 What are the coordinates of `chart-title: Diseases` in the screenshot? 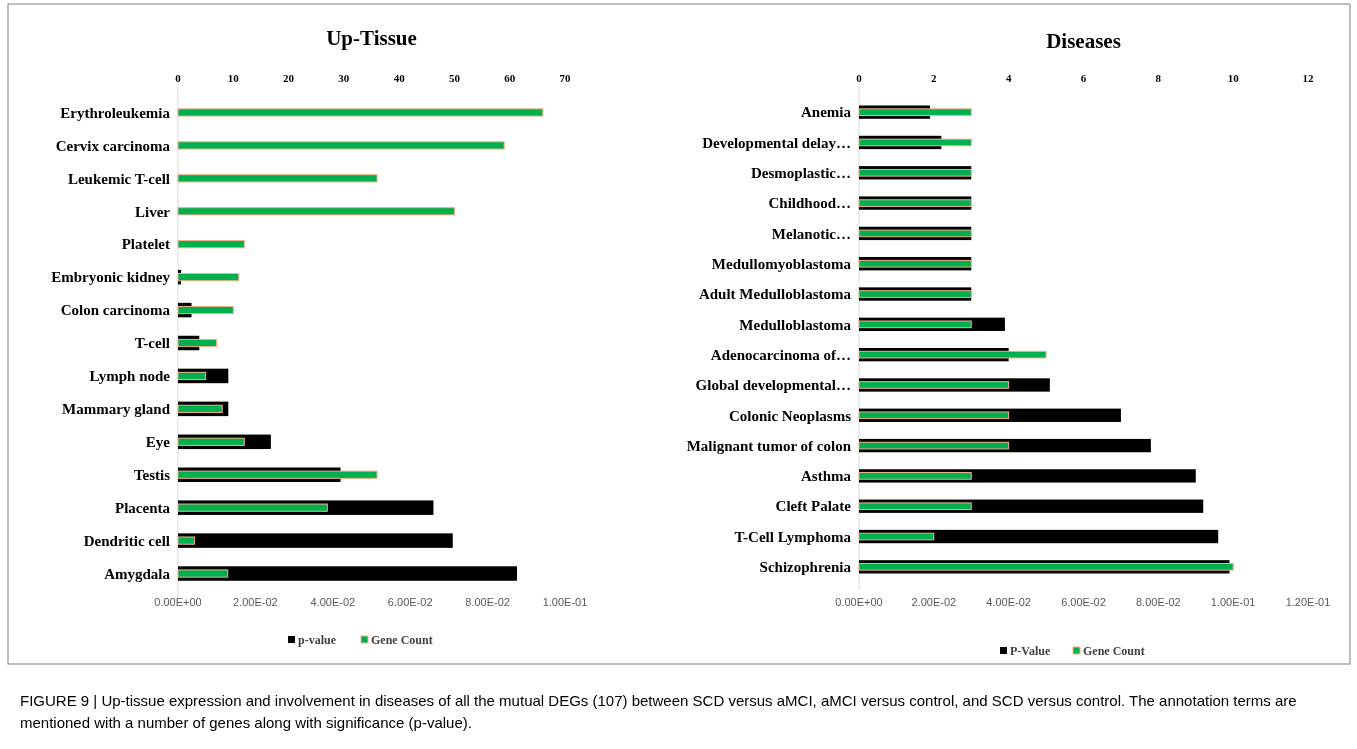 It's located at (1083, 41).